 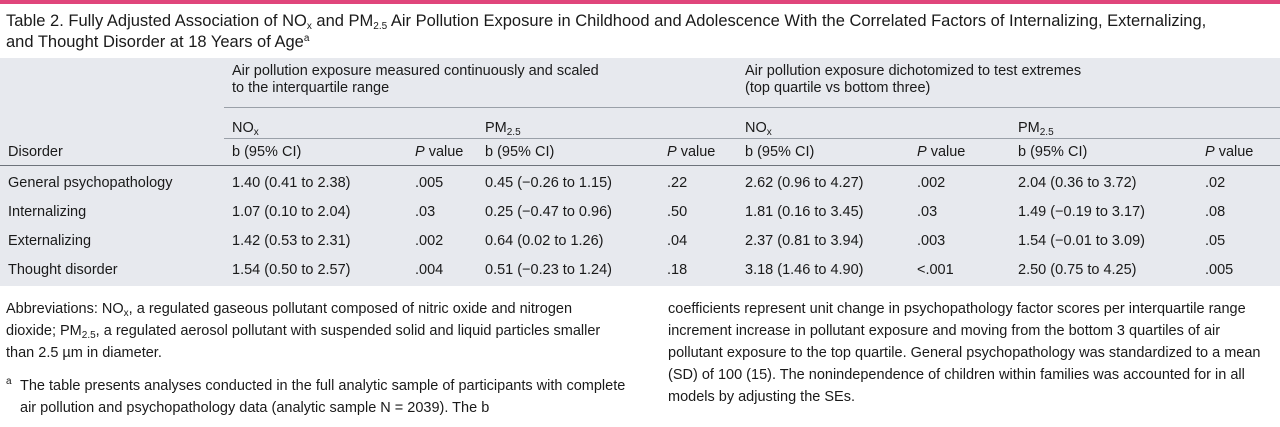 I want to click on p-value-cell: .04, so click(x=677, y=240).